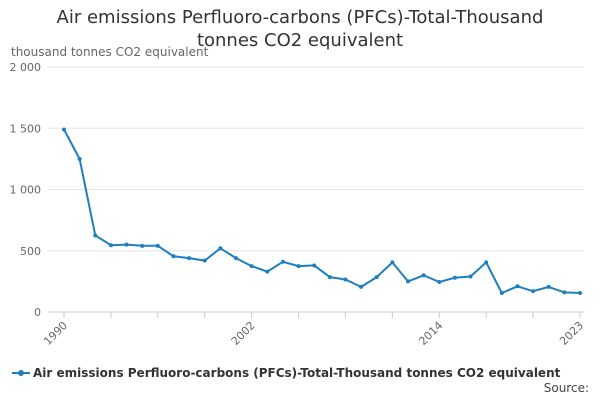  Describe the element at coordinates (55, 333) in the screenshot. I see `x-tick-label: 1990` at that location.